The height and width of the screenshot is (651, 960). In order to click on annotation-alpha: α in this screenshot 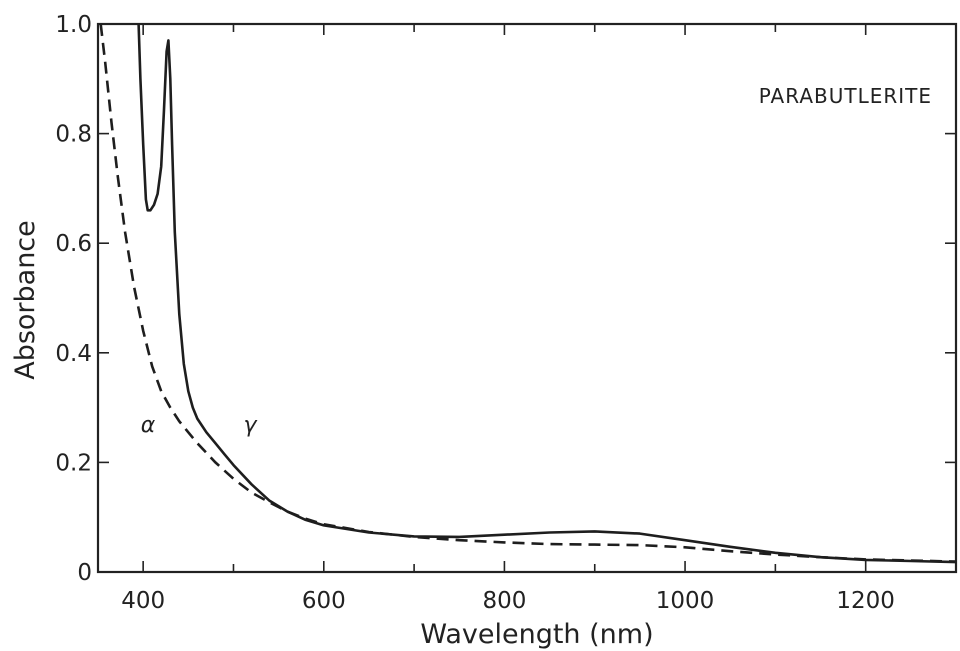, I will do `click(148, 425)`.